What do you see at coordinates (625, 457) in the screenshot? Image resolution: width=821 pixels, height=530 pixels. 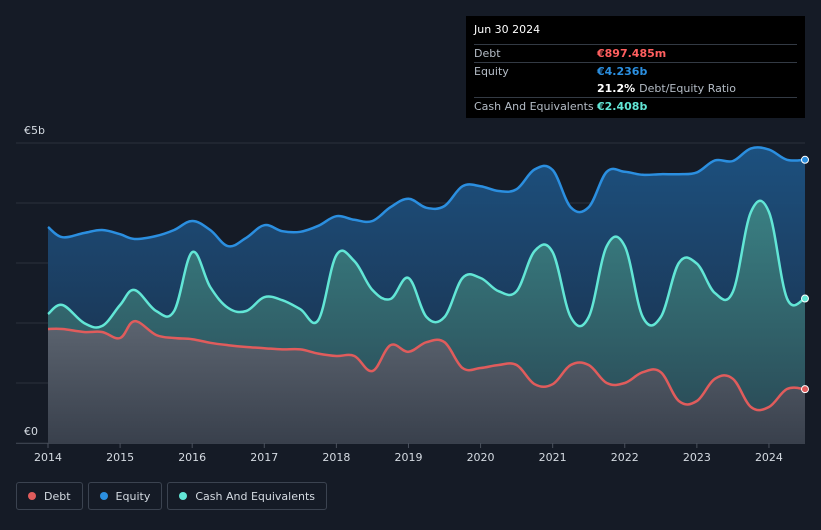 I see `x-tick-label: 2022` at bounding box center [625, 457].